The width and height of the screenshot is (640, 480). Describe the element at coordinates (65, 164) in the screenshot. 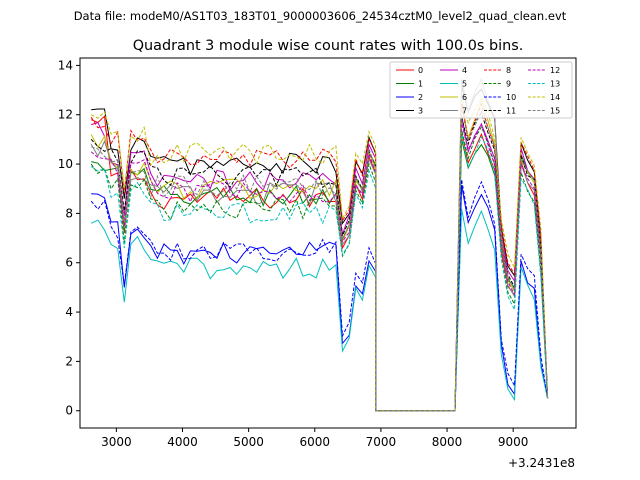

I see `y-tick-label: 10` at that location.